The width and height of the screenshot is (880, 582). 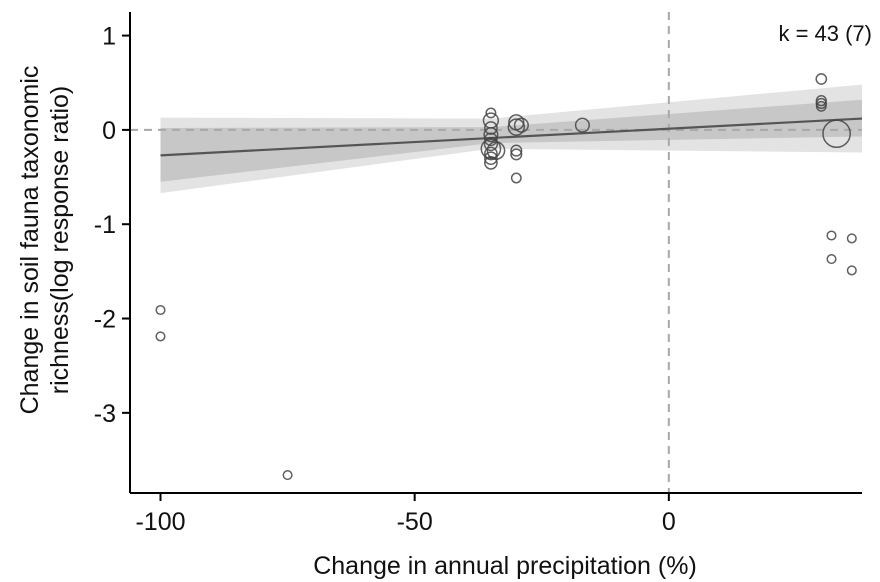 What do you see at coordinates (105, 225) in the screenshot?
I see `y-tick-label: -1` at bounding box center [105, 225].